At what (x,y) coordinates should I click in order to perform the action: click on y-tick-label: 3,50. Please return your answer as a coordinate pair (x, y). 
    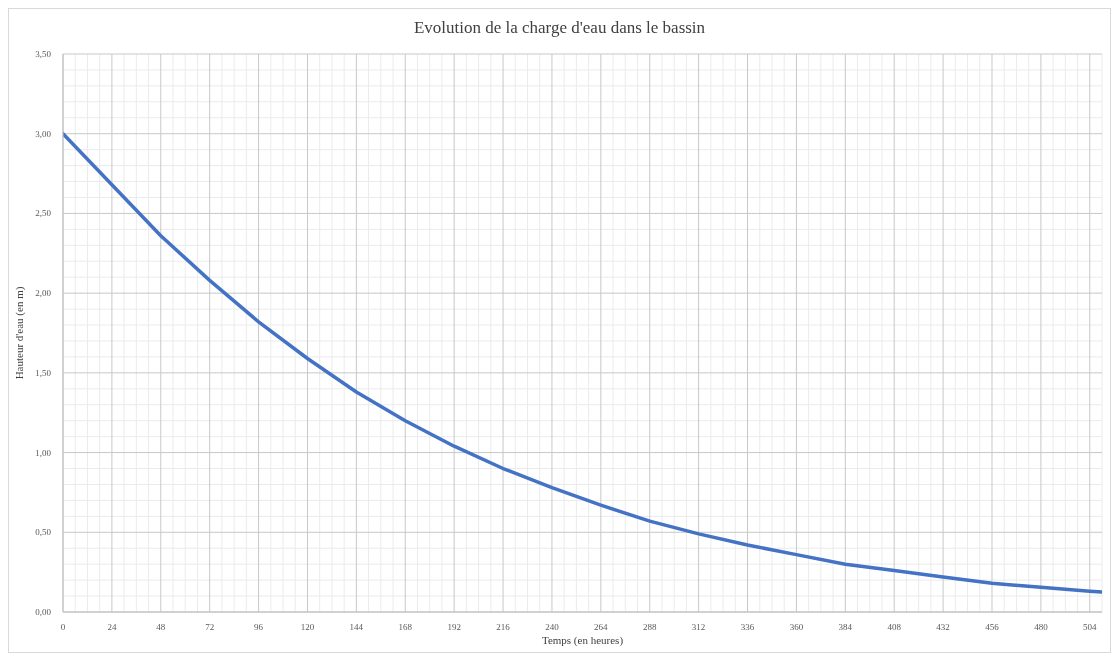
    Looking at the image, I should click on (43, 54).